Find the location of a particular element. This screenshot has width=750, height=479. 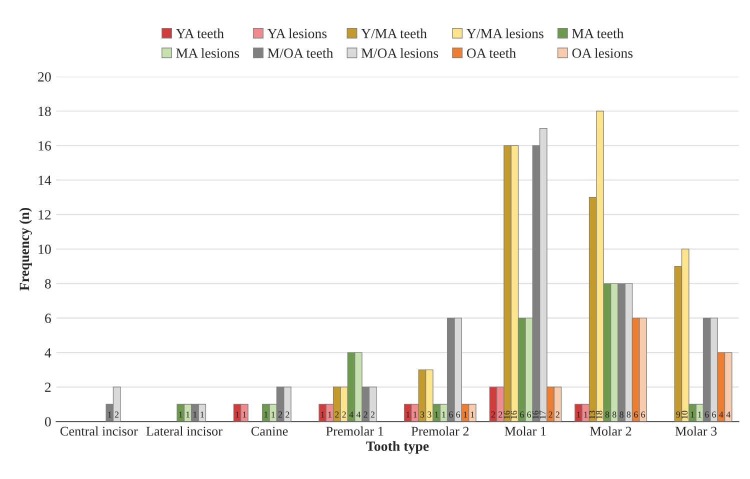

legend-label: MA teeth is located at coordinates (598, 33).